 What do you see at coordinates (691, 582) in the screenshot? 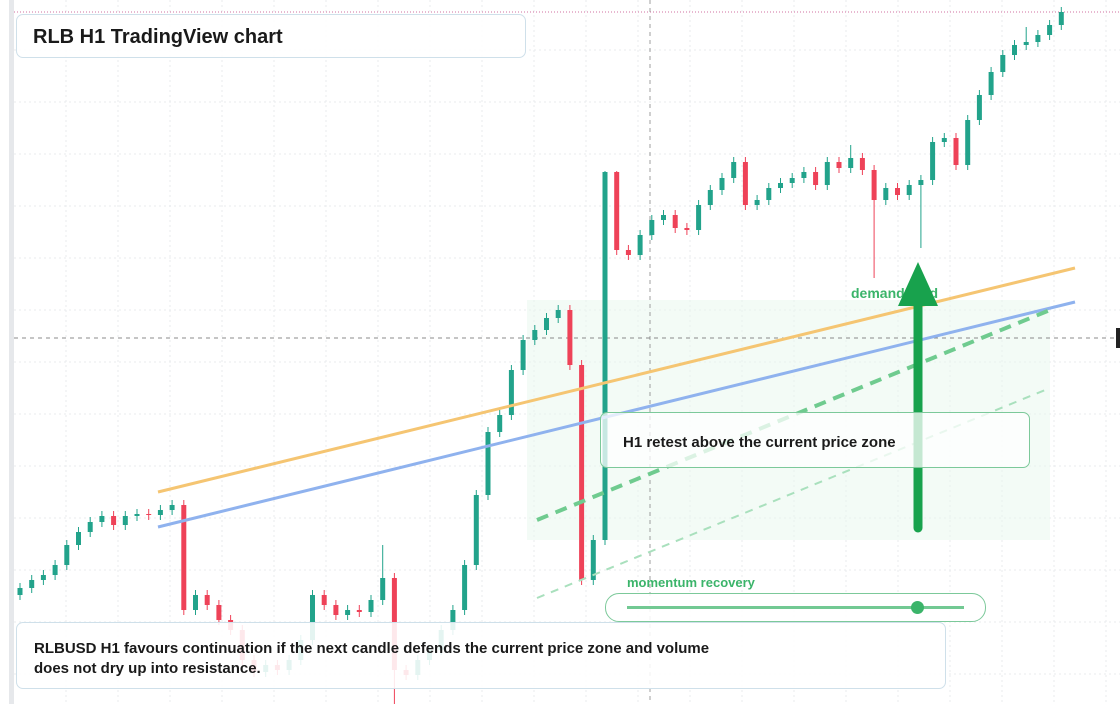
I see `slider-label: momentum recovery` at bounding box center [691, 582].